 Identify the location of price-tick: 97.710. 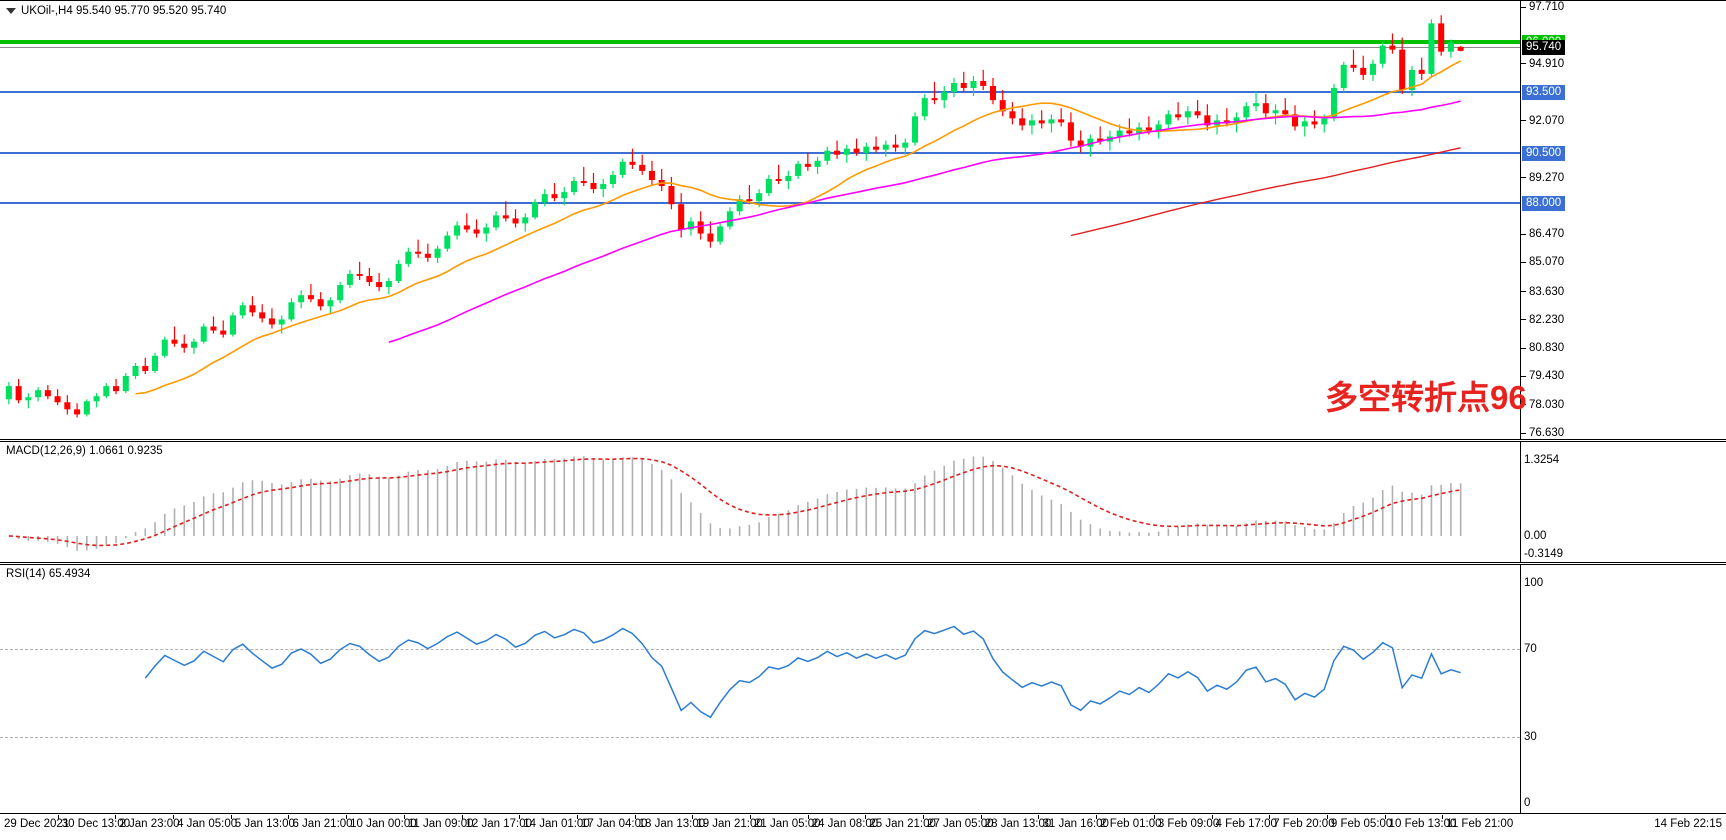
(1542, 7).